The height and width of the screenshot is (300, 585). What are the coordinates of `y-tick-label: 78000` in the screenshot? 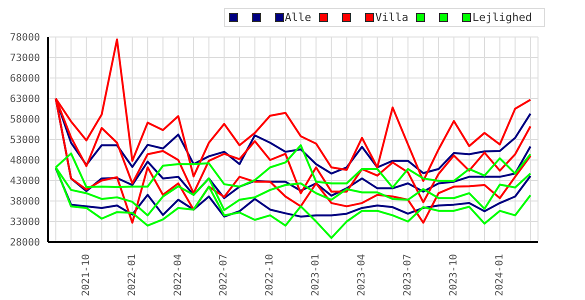 It's located at (25, 38).